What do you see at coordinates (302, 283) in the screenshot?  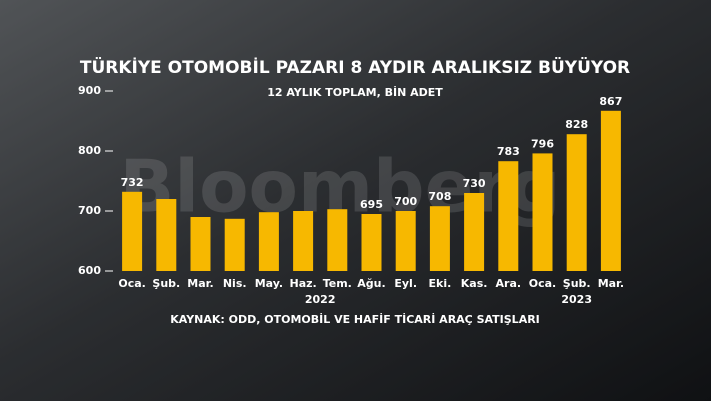 I see `x-tick-label: Haz.` at bounding box center [302, 283].